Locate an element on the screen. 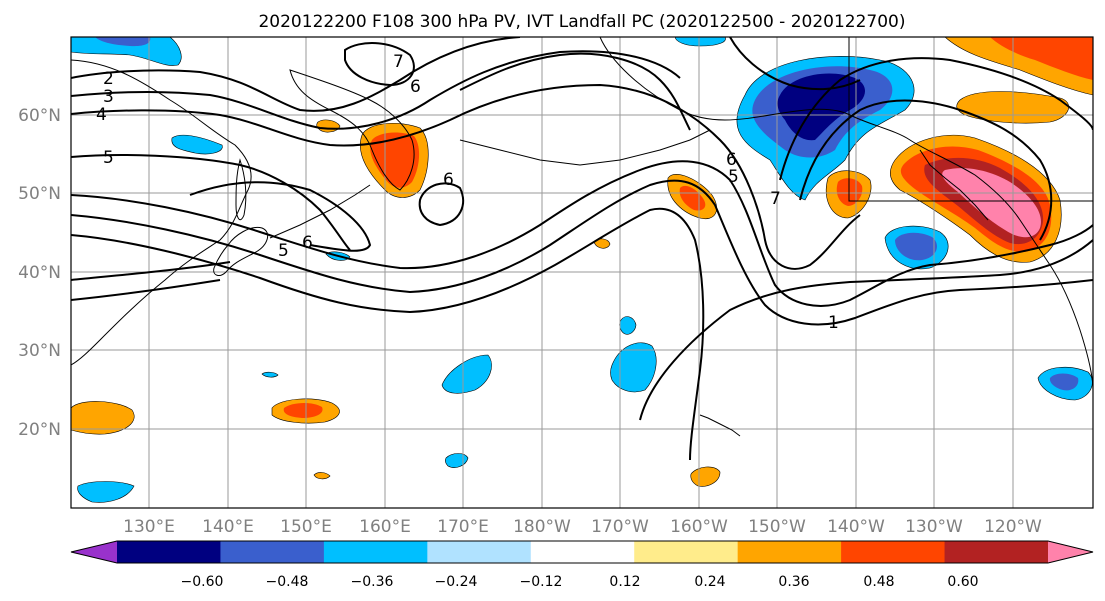 The height and width of the screenshot is (601, 1105). coastline-bc-islands is located at coordinates (954, 185).